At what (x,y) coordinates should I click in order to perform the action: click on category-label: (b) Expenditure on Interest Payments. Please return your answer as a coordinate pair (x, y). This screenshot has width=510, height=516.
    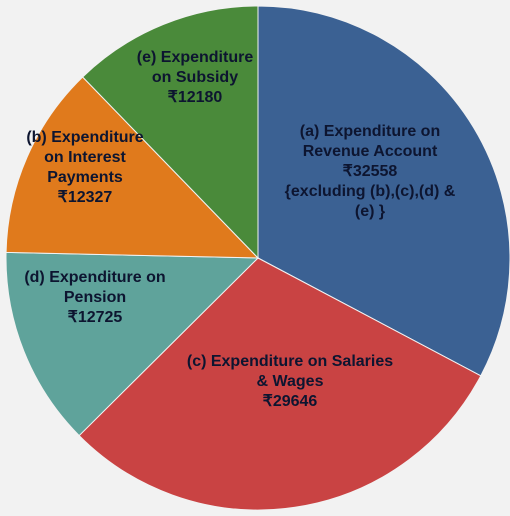
    Looking at the image, I should click on (85, 157).